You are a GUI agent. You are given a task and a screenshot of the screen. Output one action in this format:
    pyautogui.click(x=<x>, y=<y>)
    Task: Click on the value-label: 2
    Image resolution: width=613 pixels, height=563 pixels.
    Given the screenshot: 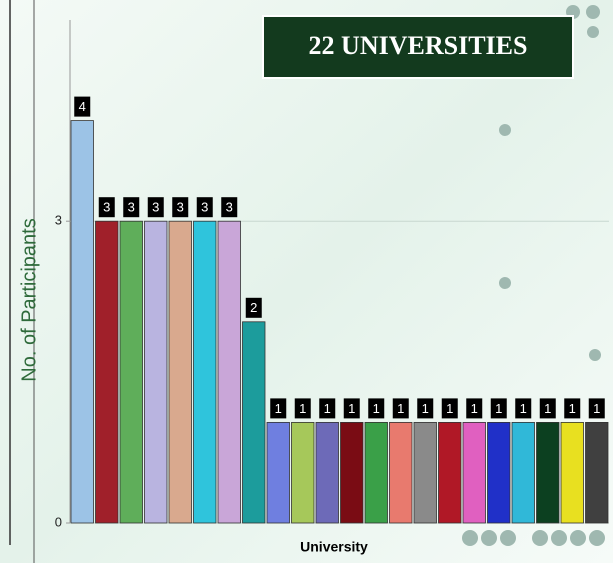 What is the action you would take?
    pyautogui.click(x=253, y=307)
    